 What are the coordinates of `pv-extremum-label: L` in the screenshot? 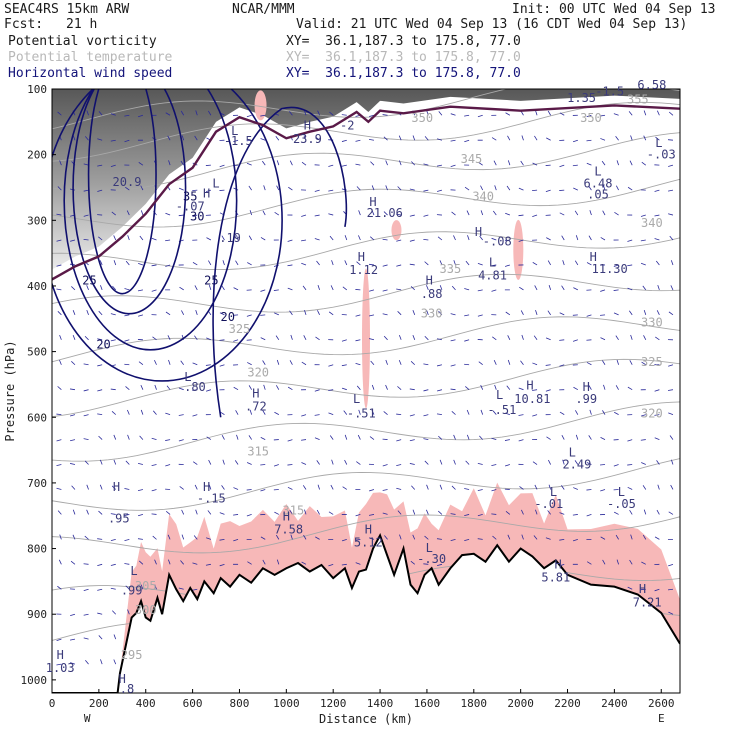 It's located at (553, 492).